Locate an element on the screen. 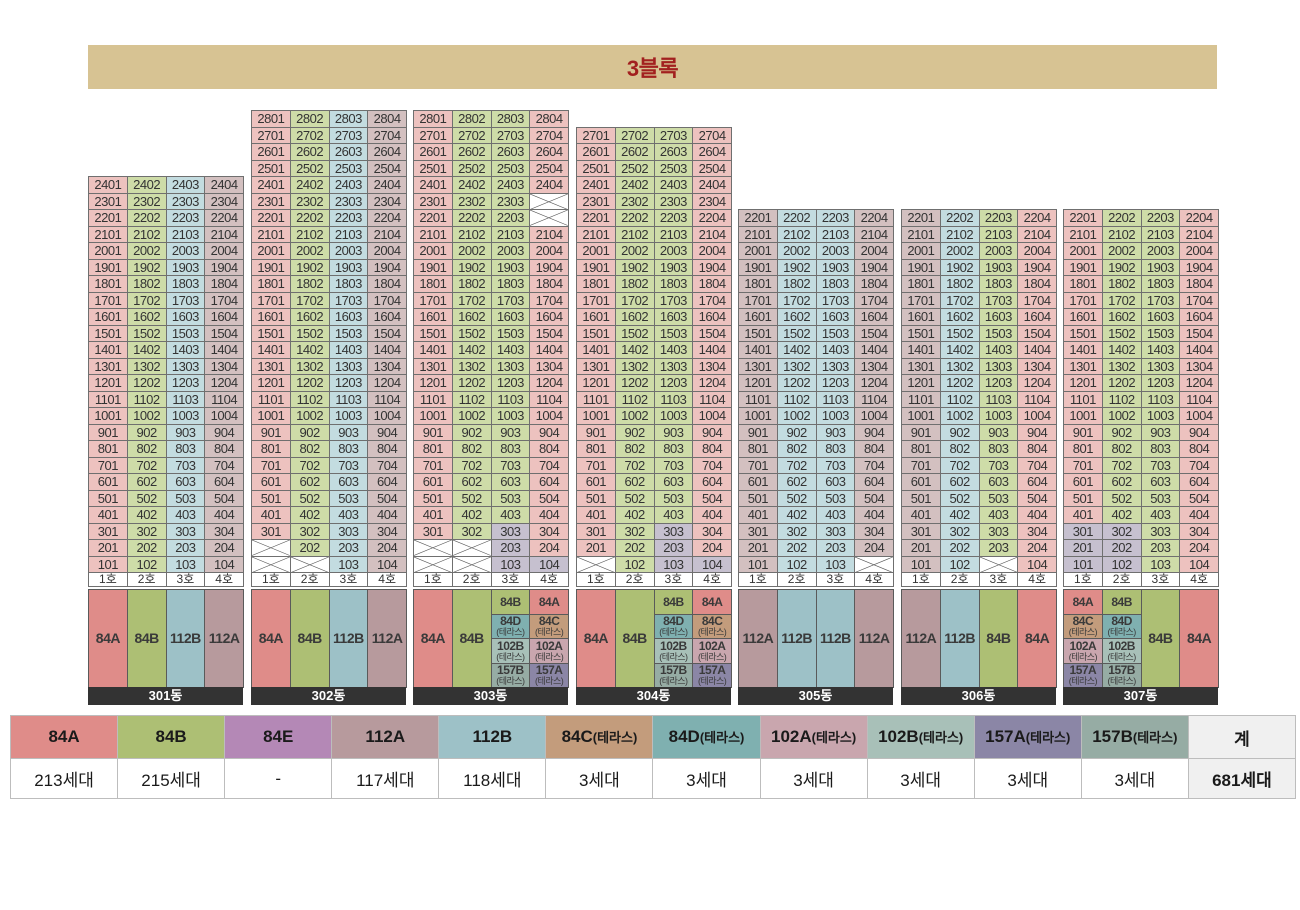 The width and height of the screenshot is (1300, 910). unit-cell: 404 is located at coordinates (712, 515).